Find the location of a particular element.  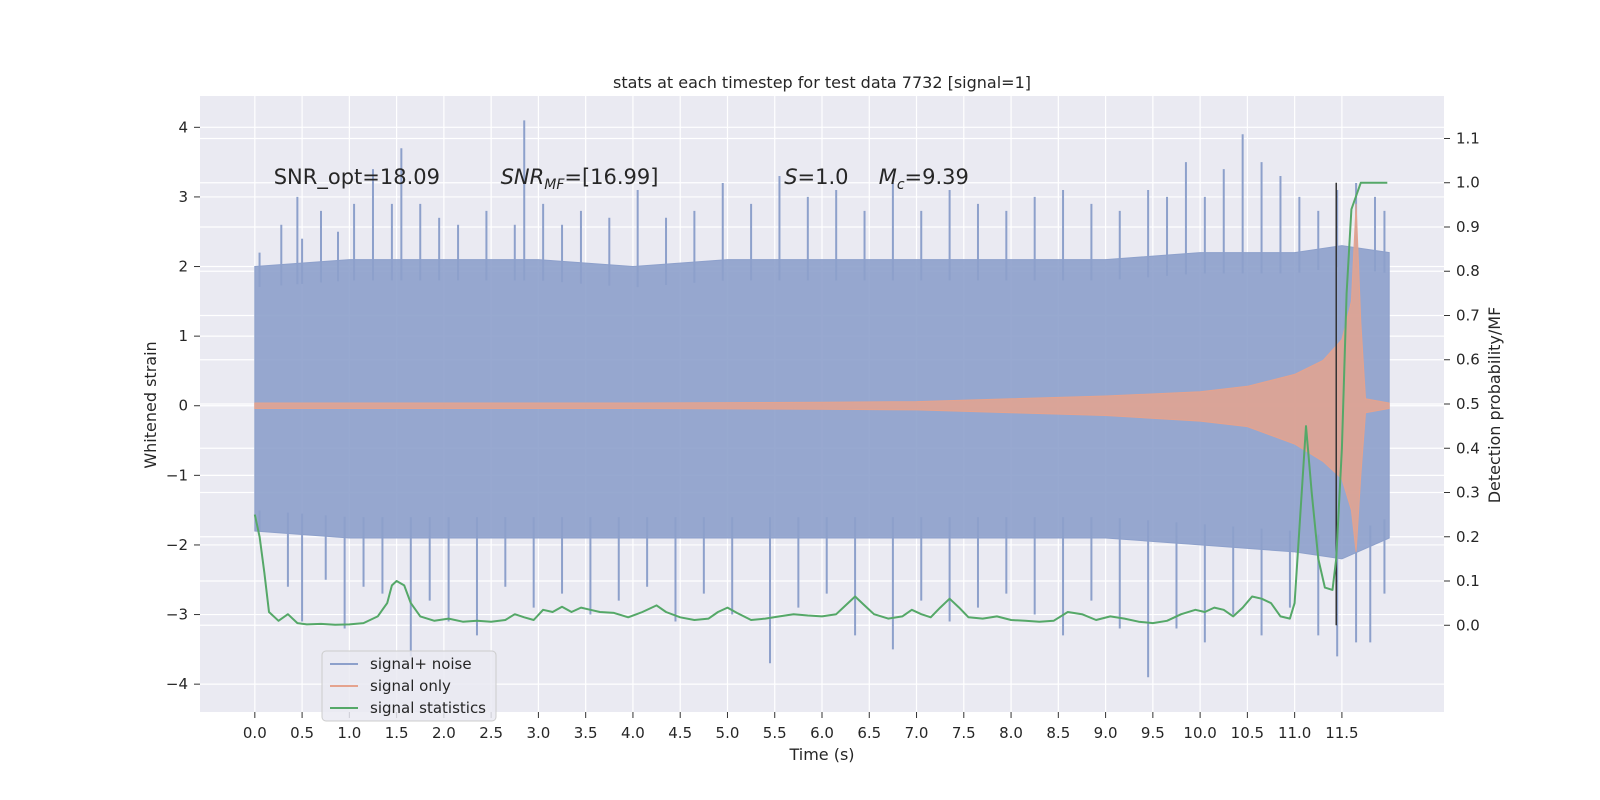

x-tick-label: 2.0 is located at coordinates (444, 733).